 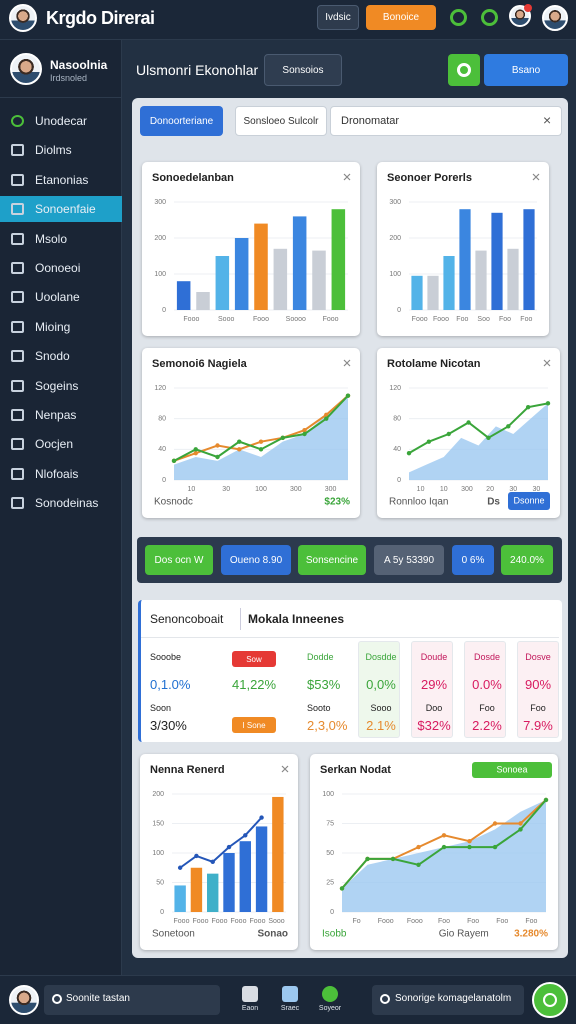 What do you see at coordinates (56, 415) in the screenshot?
I see `menu-item: Nenpas` at bounding box center [56, 415].